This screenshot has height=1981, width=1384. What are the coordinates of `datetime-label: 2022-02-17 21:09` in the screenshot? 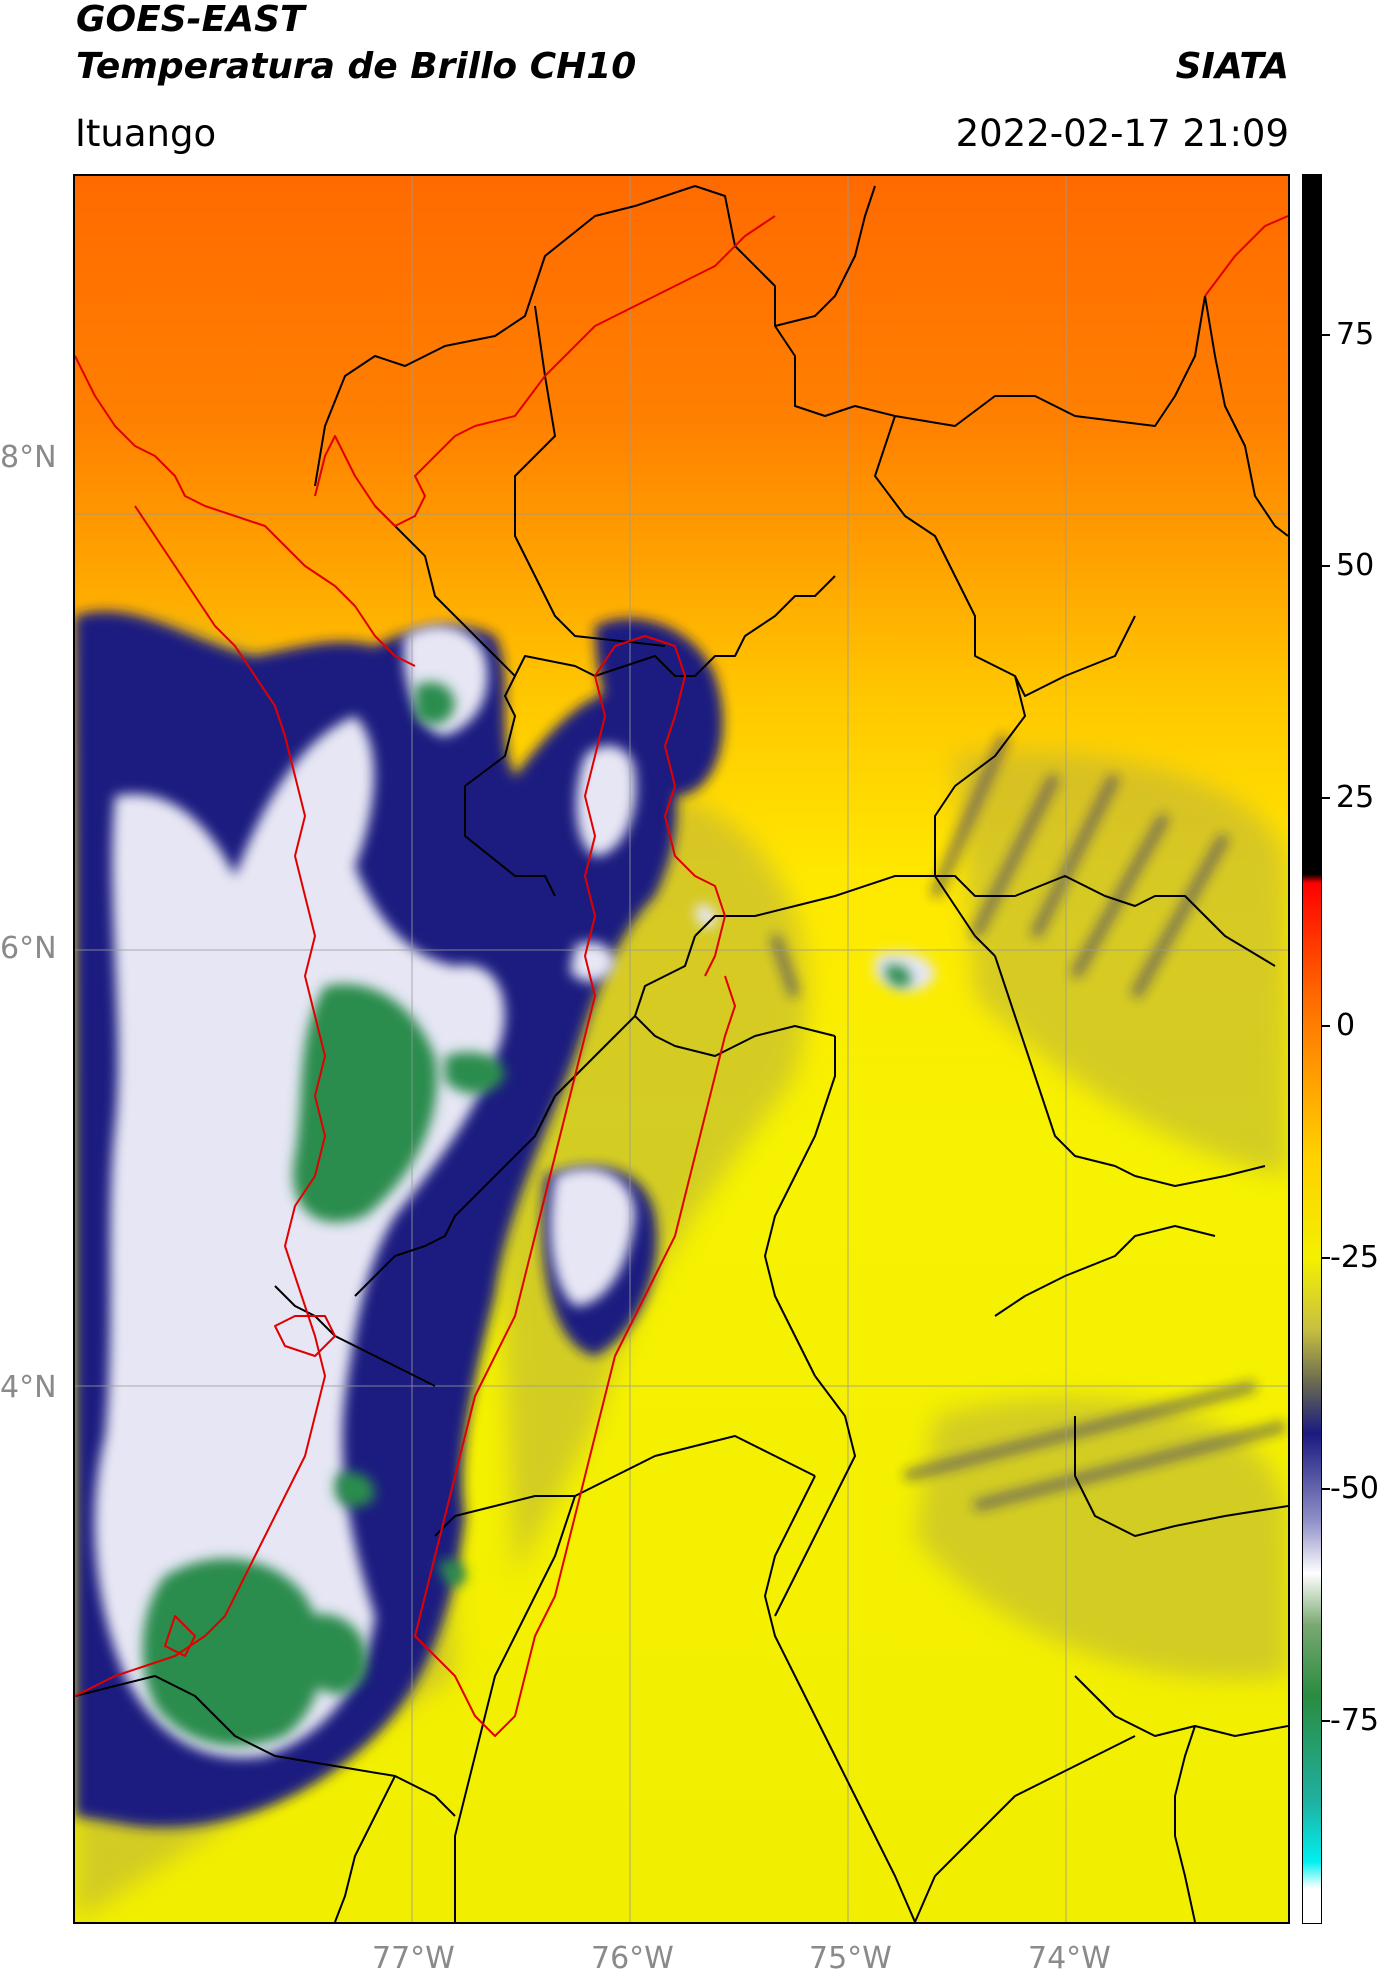 It's located at (1122, 133).